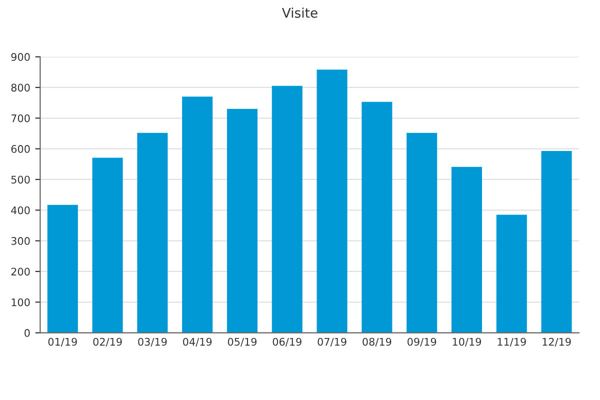 The width and height of the screenshot is (600, 400). What do you see at coordinates (20, 57) in the screenshot?
I see `y-tick-label: 900` at bounding box center [20, 57].